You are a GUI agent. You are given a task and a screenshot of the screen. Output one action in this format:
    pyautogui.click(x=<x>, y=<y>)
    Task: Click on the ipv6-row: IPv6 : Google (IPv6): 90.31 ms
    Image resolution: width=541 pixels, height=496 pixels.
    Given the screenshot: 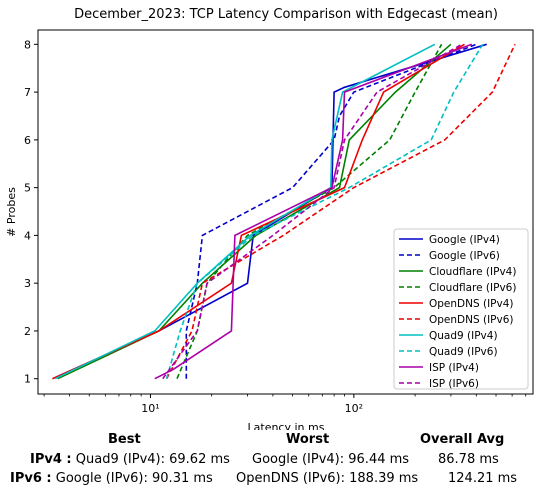 What is the action you would take?
    pyautogui.click(x=111, y=478)
    